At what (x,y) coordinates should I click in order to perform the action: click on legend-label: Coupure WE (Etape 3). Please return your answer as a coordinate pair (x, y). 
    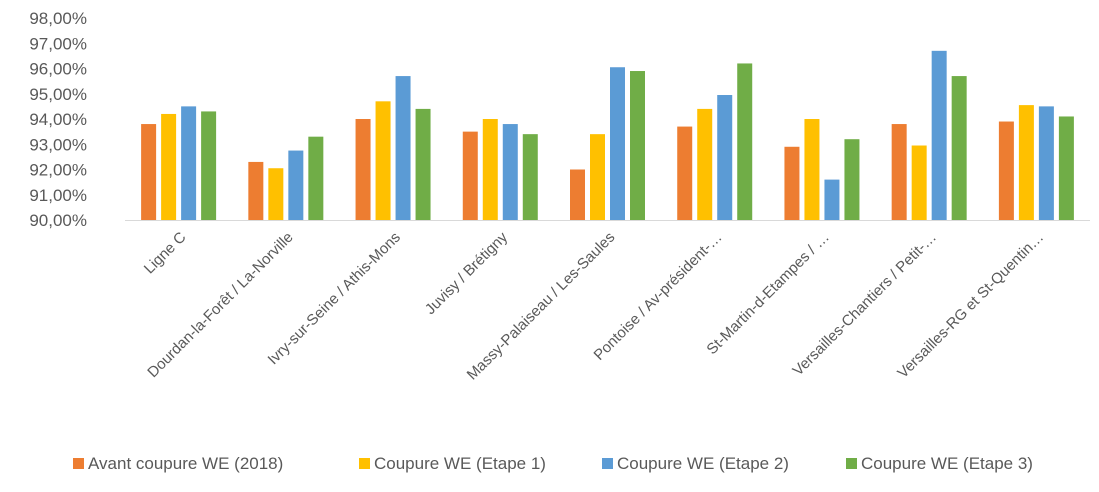
    Looking at the image, I should click on (947, 463).